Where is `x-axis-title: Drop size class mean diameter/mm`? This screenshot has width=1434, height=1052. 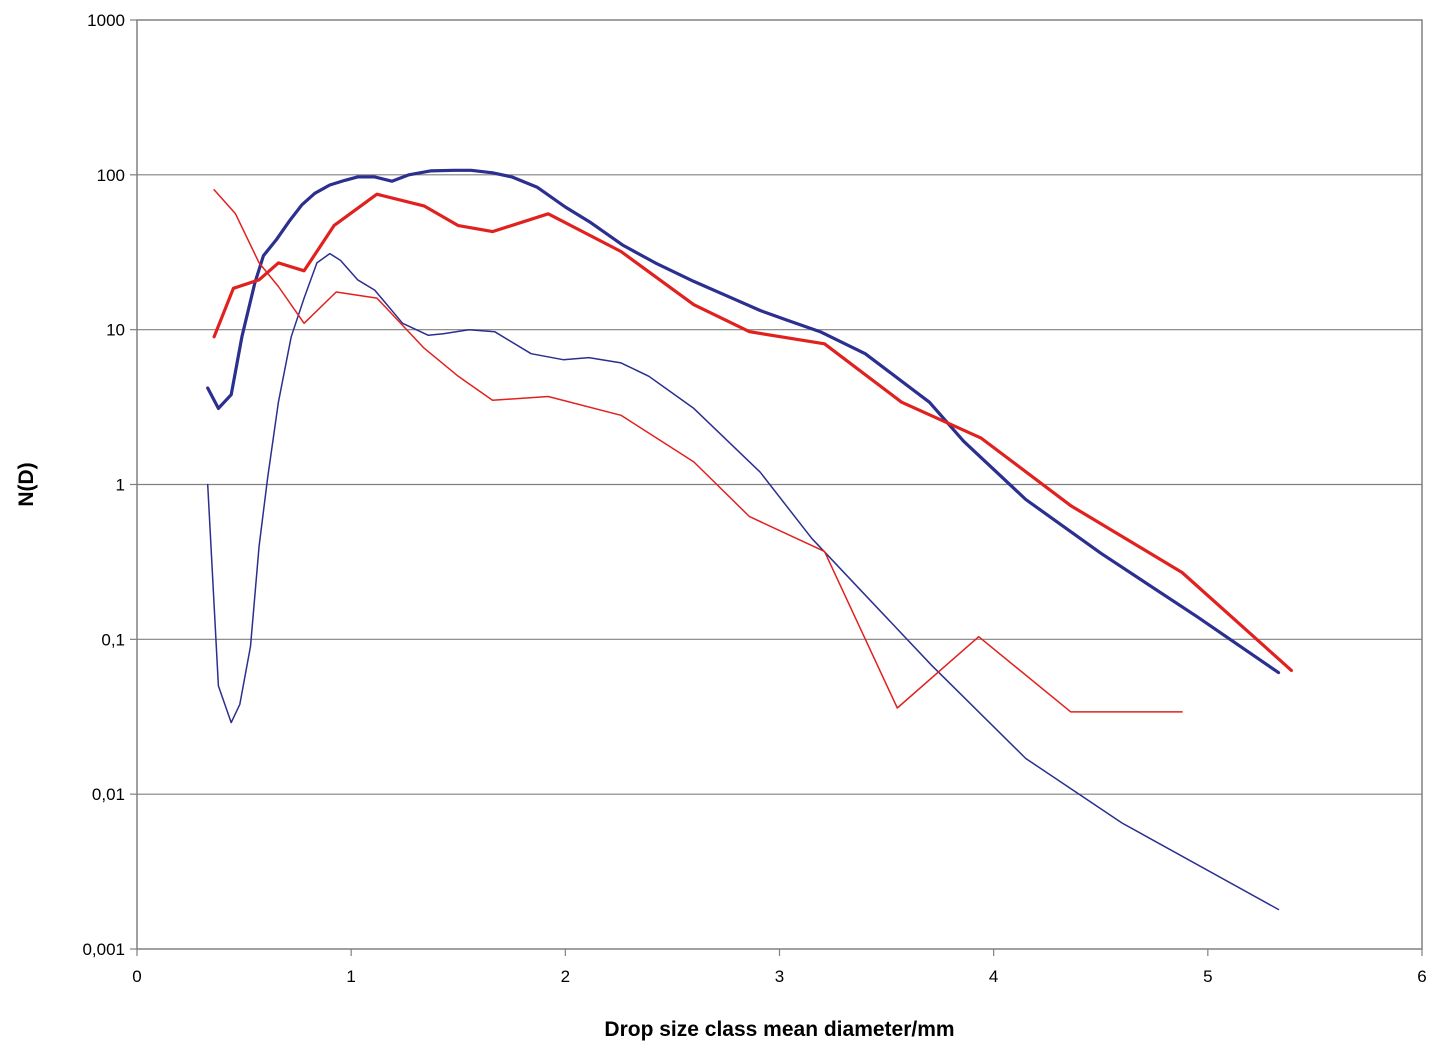 x-axis-title: Drop size class mean diameter/mm is located at coordinates (779, 1029).